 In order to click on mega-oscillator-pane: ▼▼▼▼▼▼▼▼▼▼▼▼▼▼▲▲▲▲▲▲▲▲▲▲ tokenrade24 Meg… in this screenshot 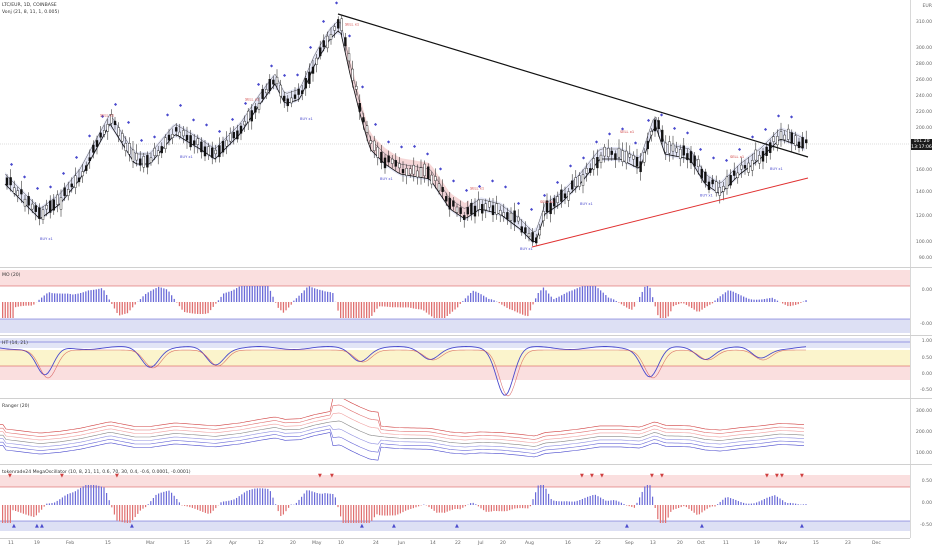, I will do `click(455, 501)`.